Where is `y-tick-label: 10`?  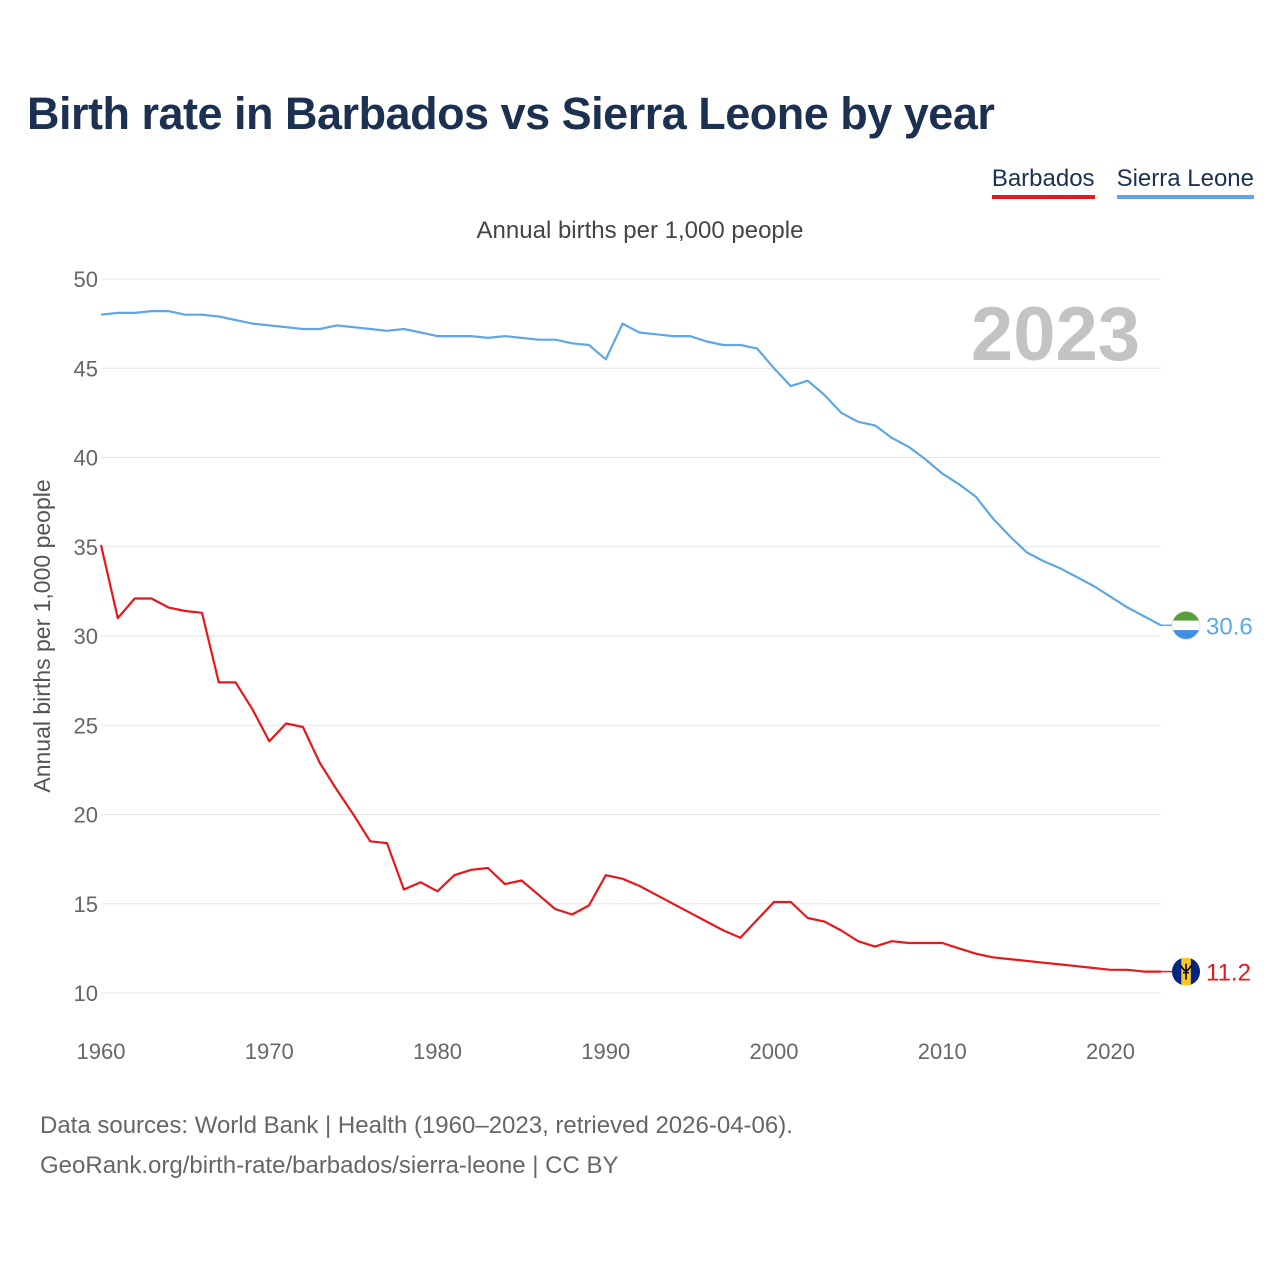
y-tick-label: 10 is located at coordinates (86, 993).